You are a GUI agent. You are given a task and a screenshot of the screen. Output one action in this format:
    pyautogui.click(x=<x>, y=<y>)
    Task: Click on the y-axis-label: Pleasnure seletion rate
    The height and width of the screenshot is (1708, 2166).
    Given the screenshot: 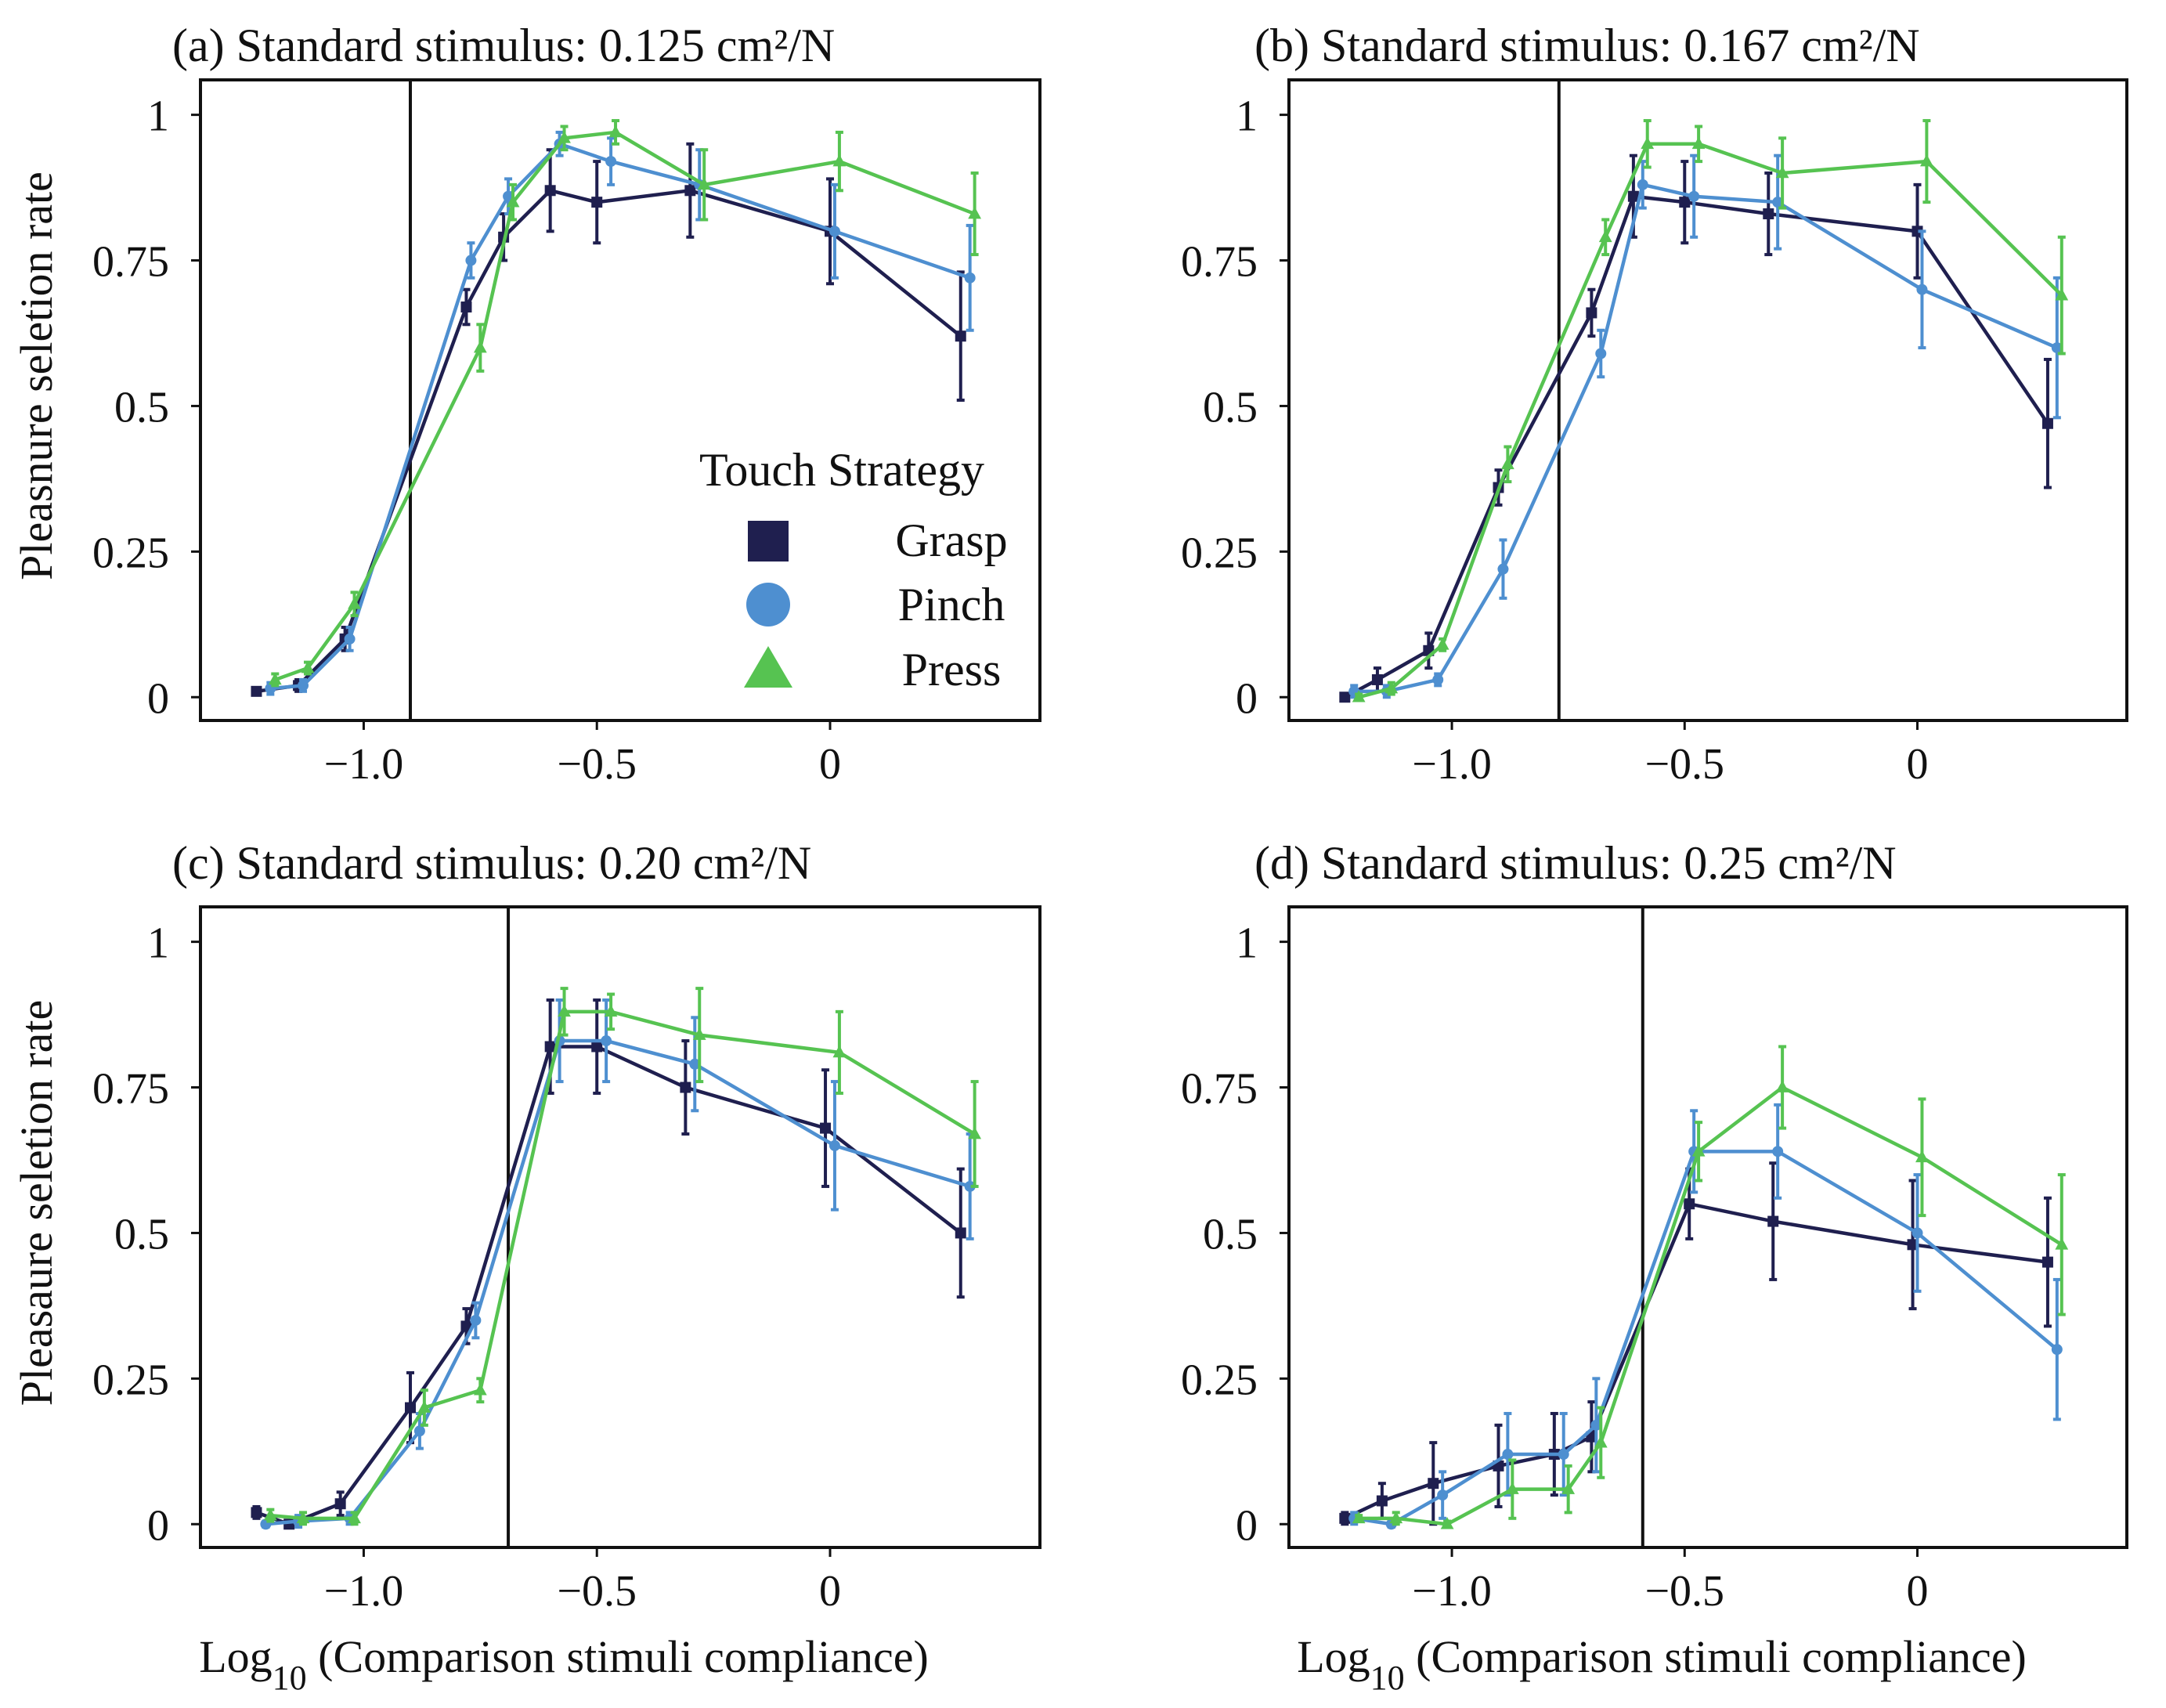 What is the action you would take?
    pyautogui.click(x=36, y=376)
    